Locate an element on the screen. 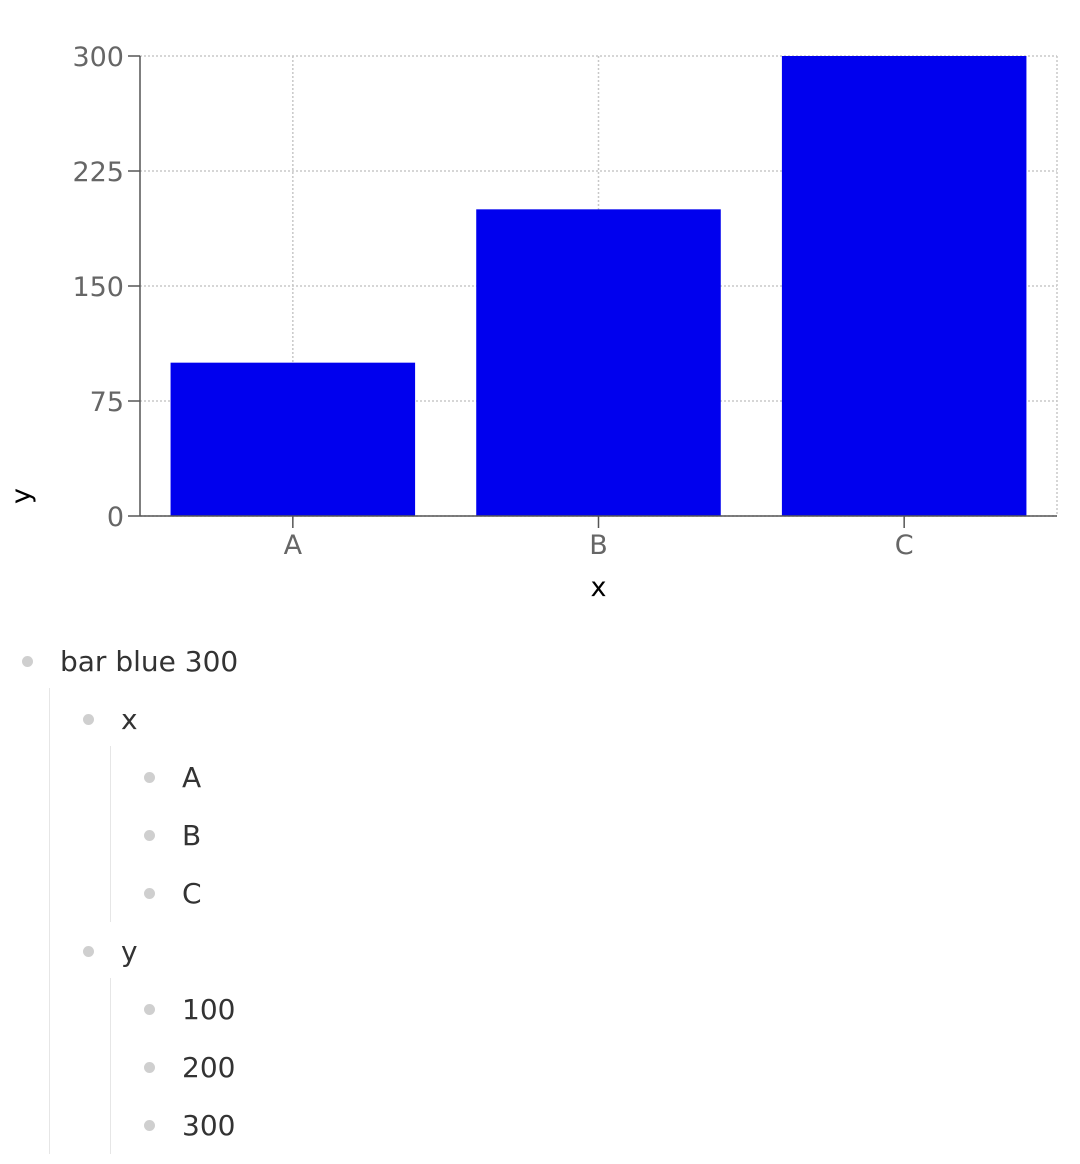  outline-row: C is located at coordinates (612, 893).